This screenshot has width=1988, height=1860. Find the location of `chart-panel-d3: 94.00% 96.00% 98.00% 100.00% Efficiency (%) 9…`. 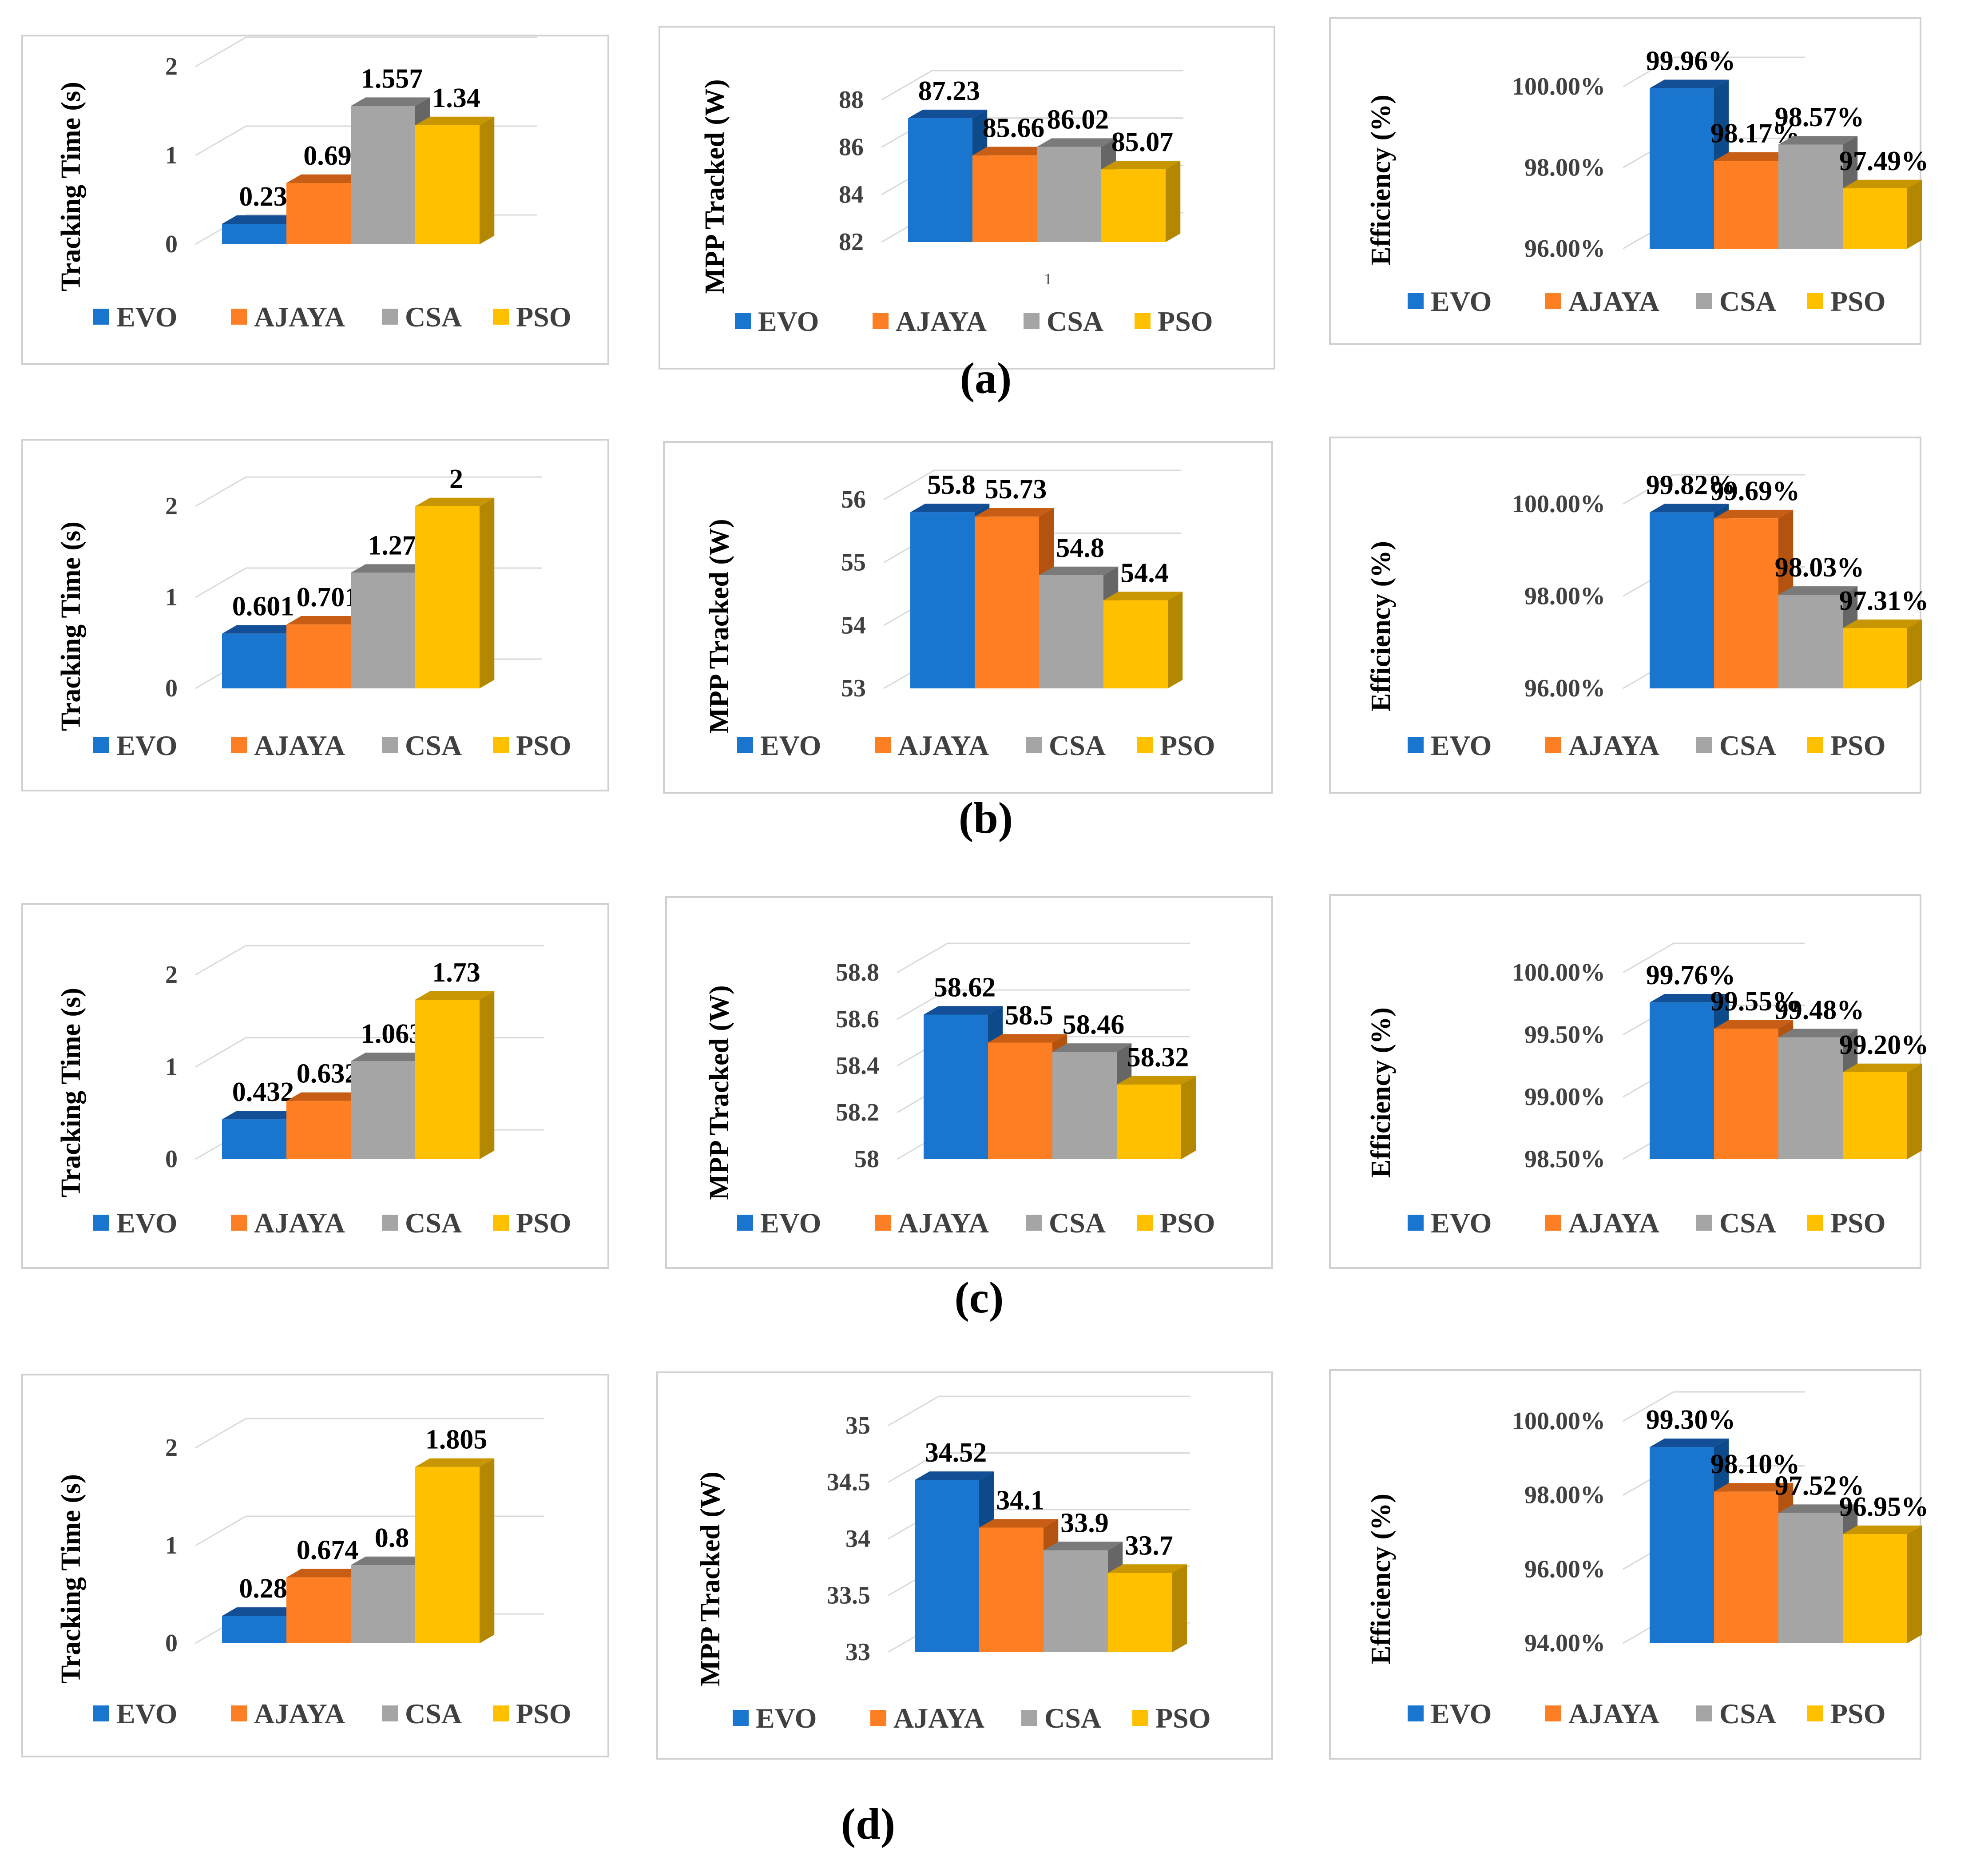

chart-panel-d3: 94.00% 96.00% 98.00% 100.00% Efficiency (%) 9… is located at coordinates (1629, 1564).